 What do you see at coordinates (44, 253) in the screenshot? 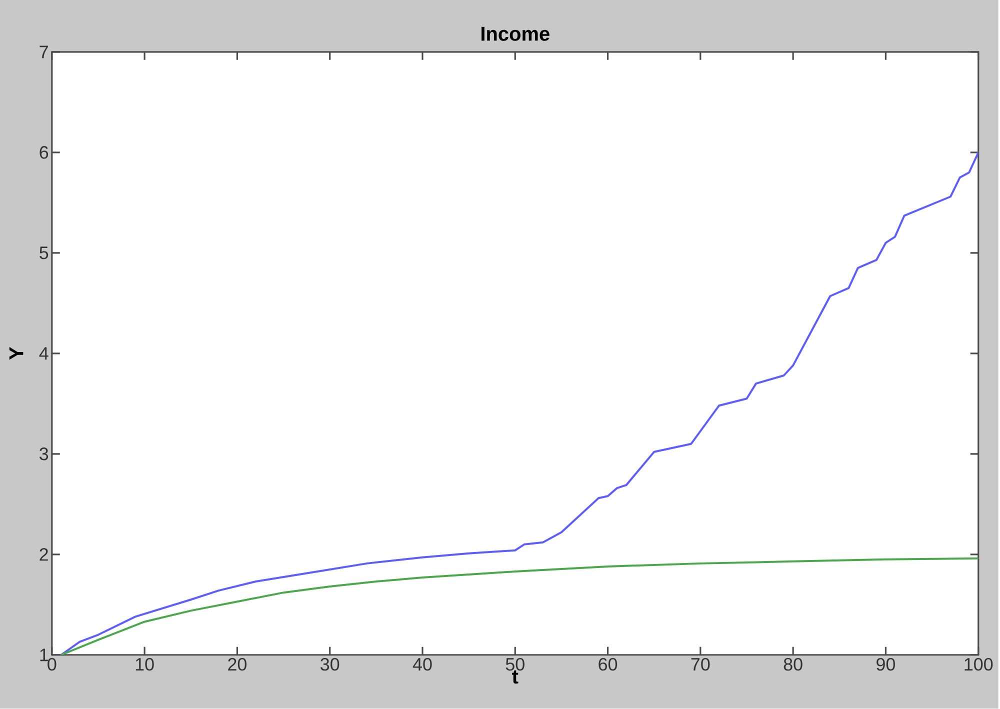
I see `y-tick-label: 5` at bounding box center [44, 253].